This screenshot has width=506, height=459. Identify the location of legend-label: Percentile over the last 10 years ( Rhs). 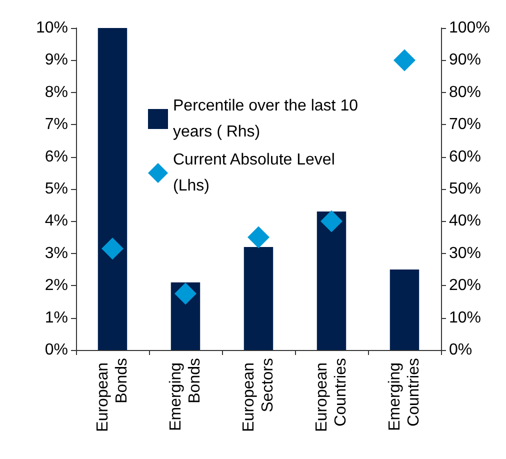
(267, 119).